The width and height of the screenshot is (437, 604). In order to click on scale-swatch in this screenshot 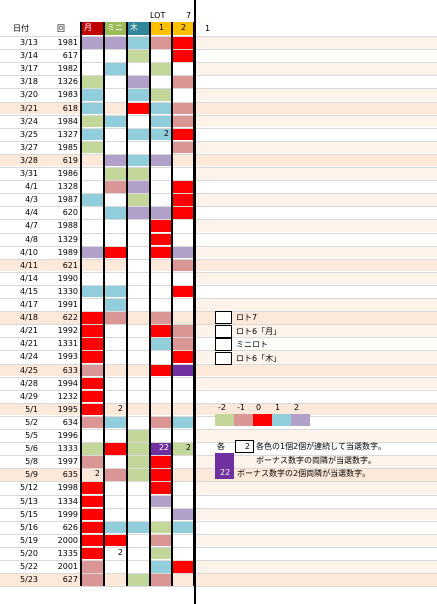, I will do `click(300, 420)`.